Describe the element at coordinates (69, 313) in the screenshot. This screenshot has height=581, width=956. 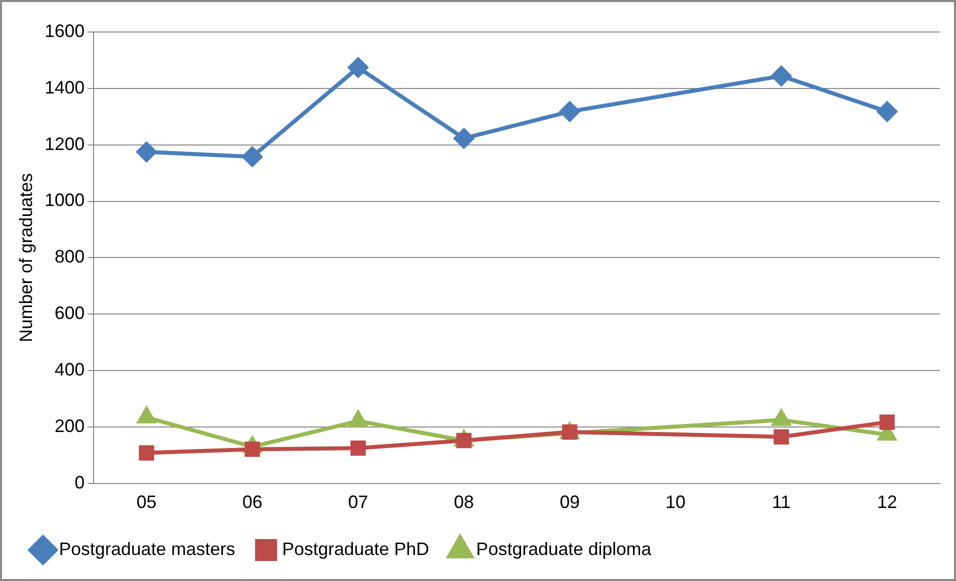
I see `y-tick-label: 600` at that location.